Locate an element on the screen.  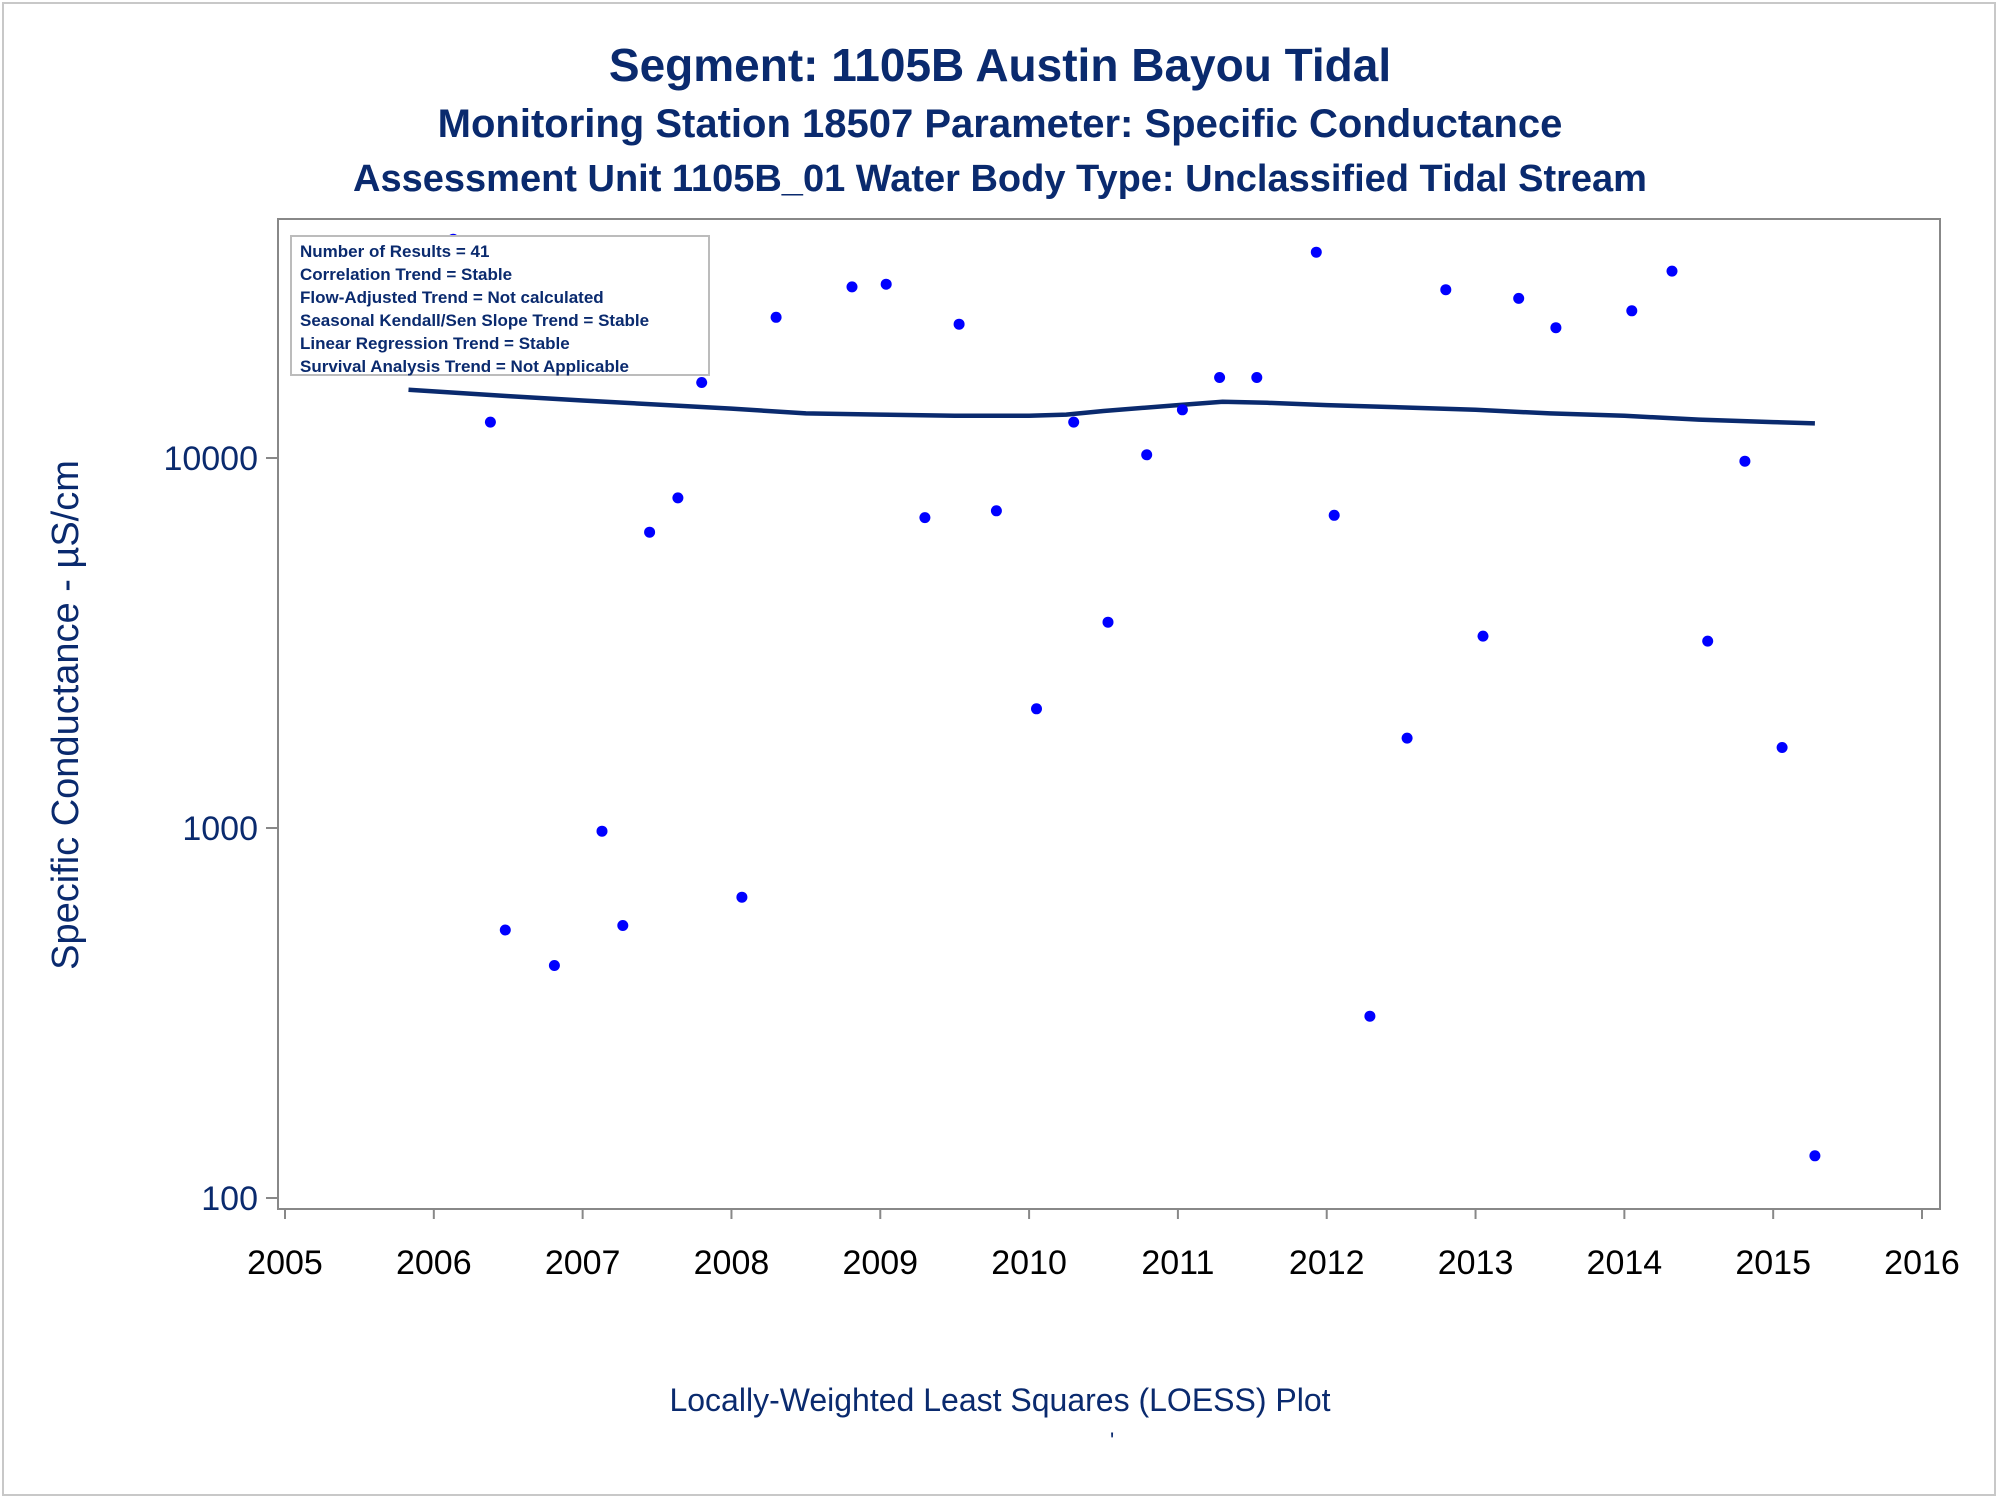
y-tick-label: 10000 is located at coordinates (210, 459).